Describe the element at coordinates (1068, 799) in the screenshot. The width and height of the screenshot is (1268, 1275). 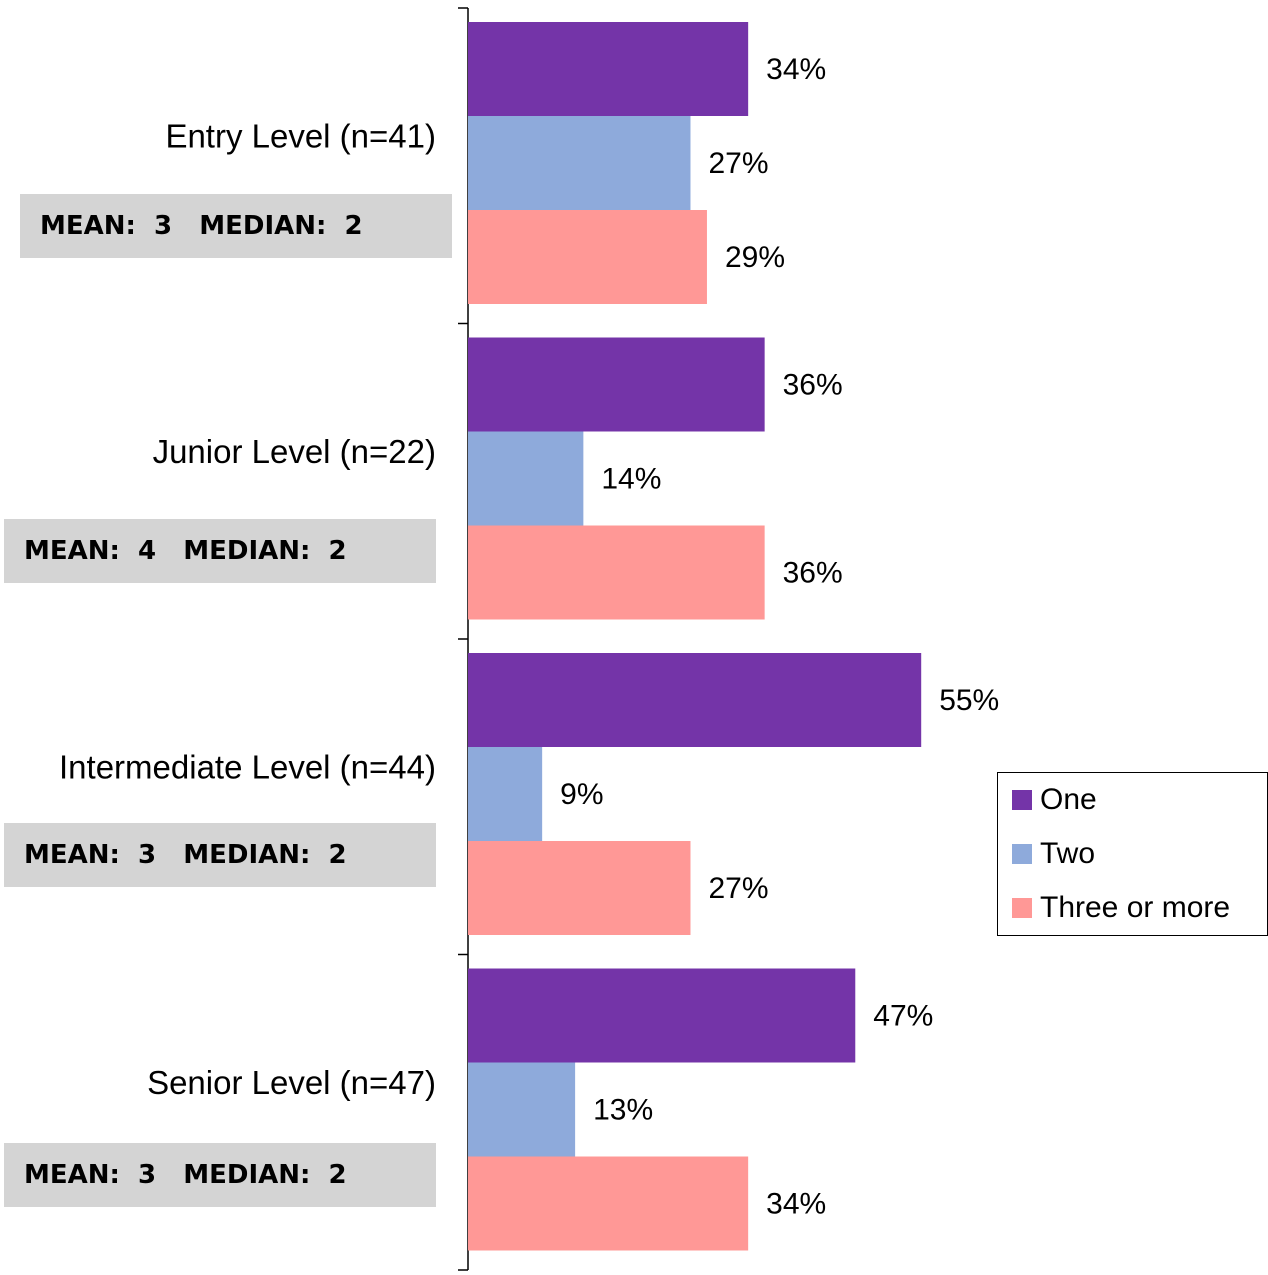
I see `legend-label-one: One` at that location.